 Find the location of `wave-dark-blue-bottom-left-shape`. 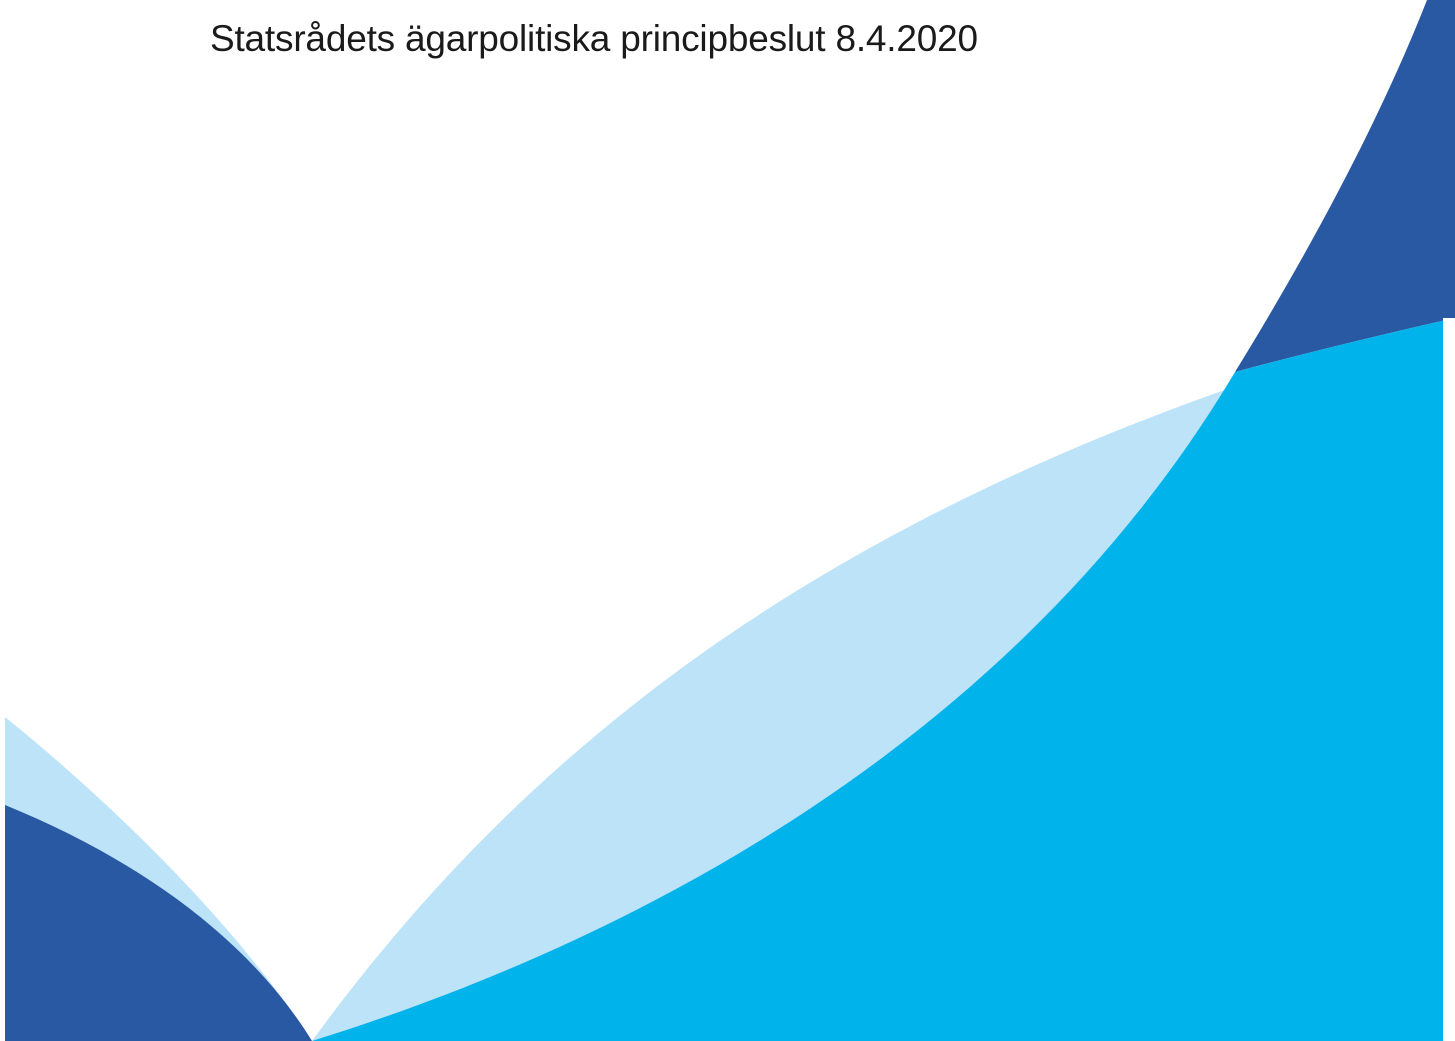

wave-dark-blue-bottom-left-shape is located at coordinates (158, 923).